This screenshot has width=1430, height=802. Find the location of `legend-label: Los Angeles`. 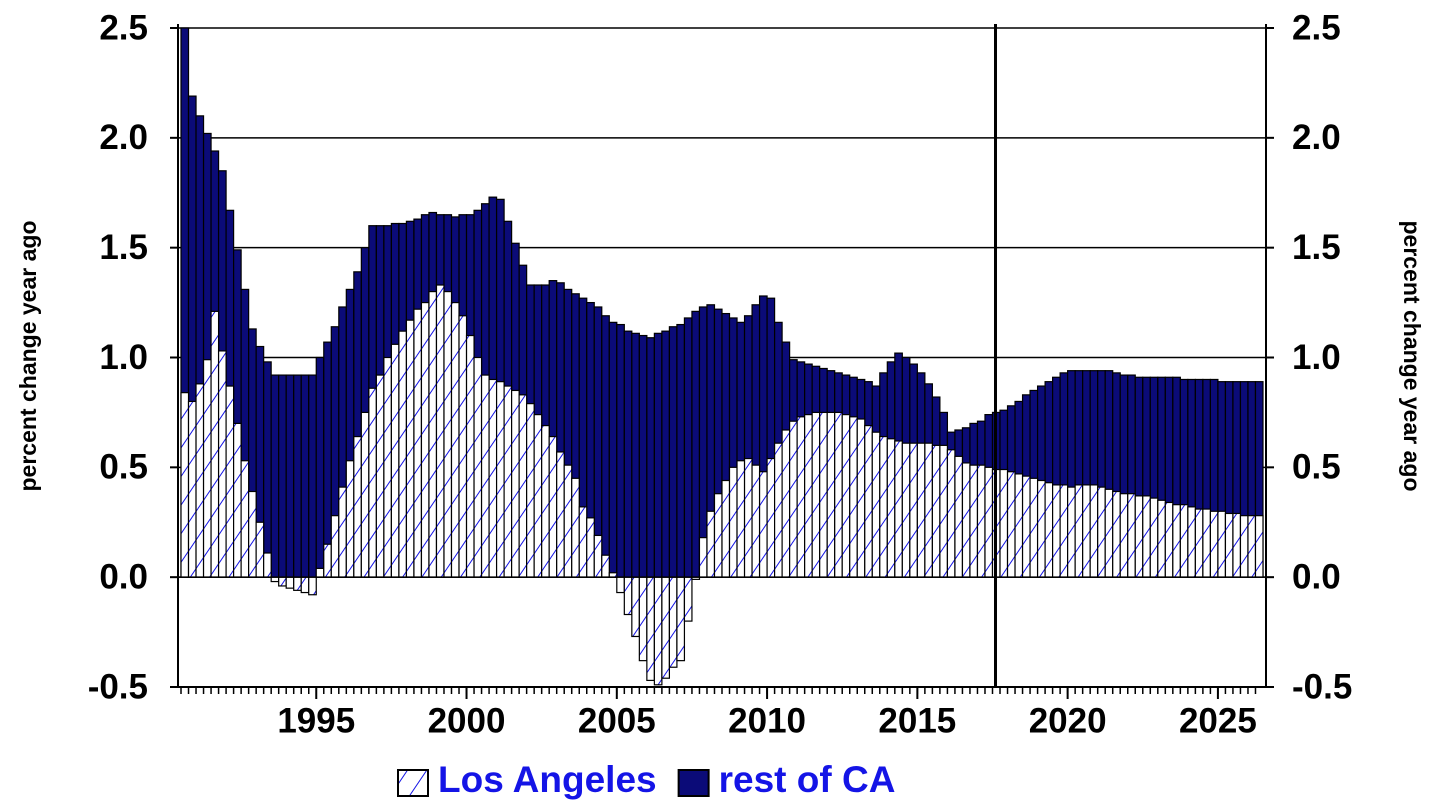

legend-label: Los Angeles is located at coordinates (547, 779).